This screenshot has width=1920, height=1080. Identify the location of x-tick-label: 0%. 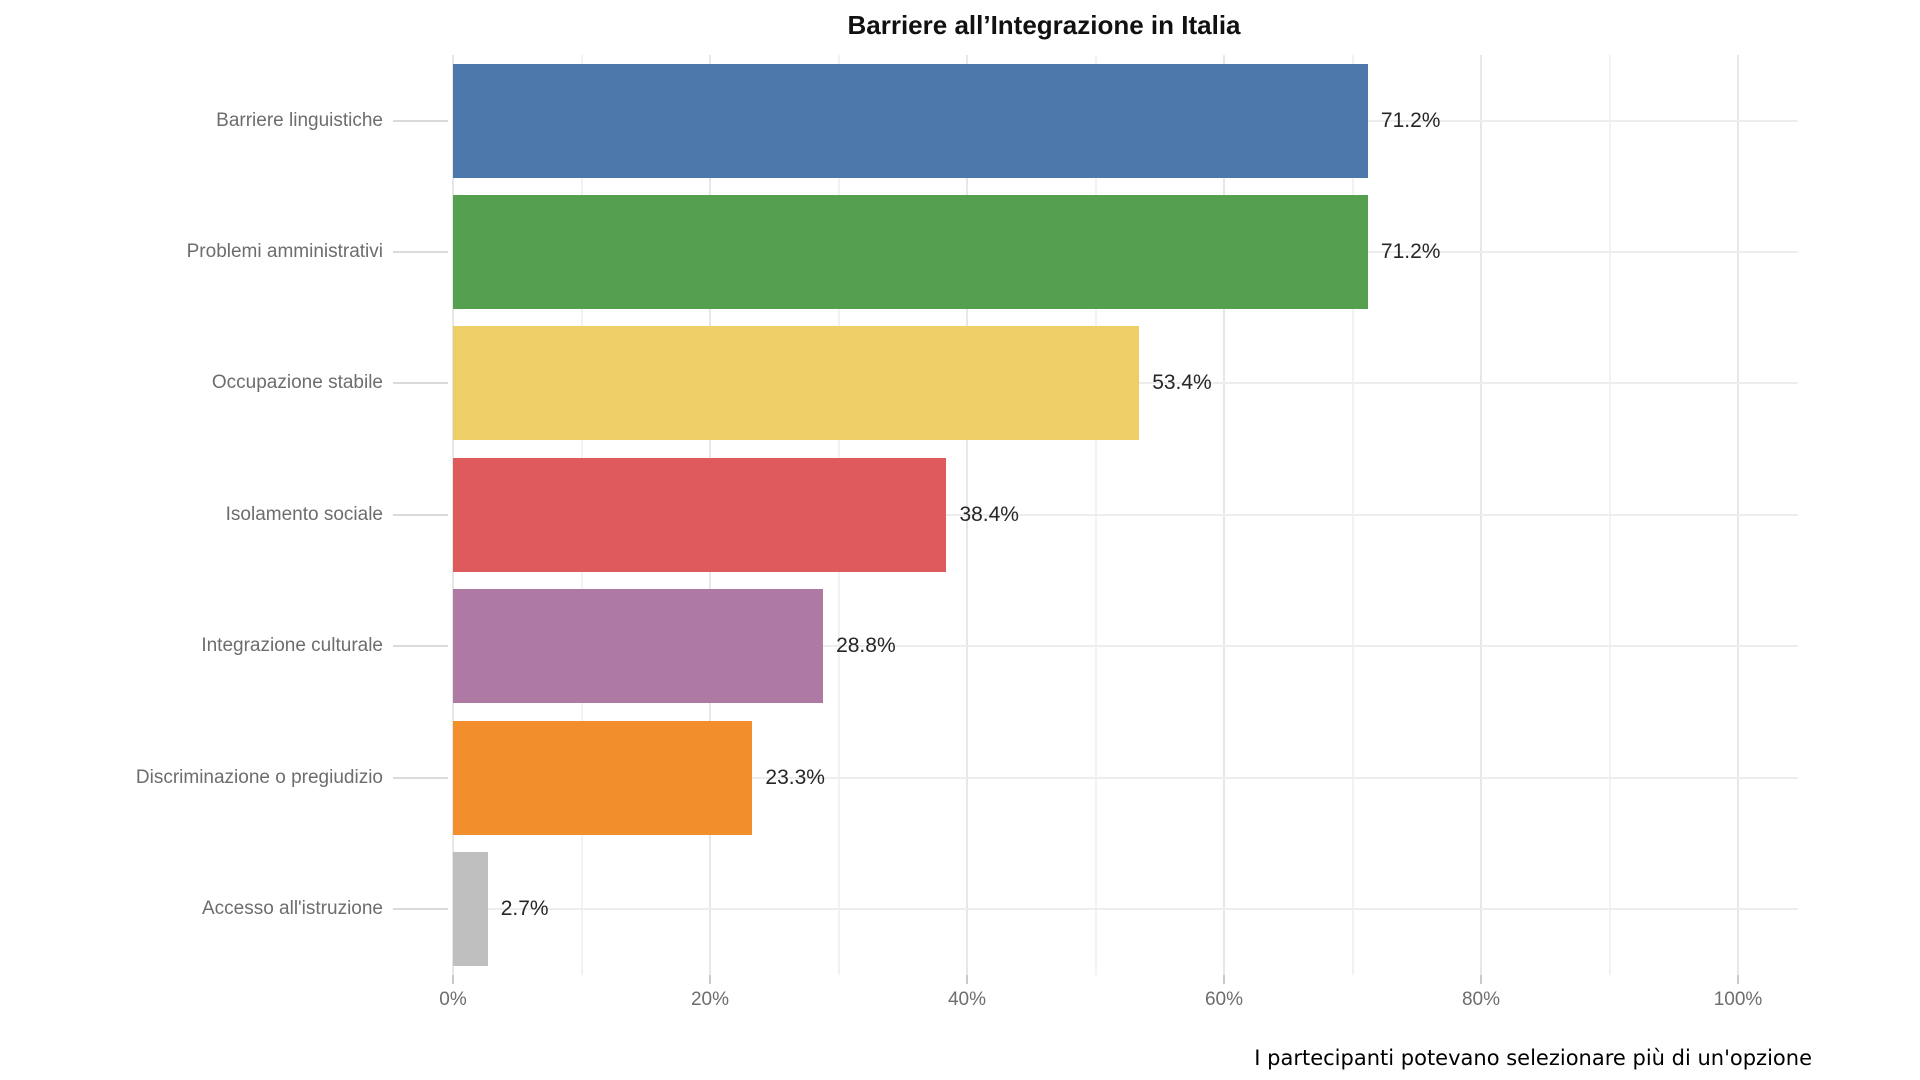
(453, 999).